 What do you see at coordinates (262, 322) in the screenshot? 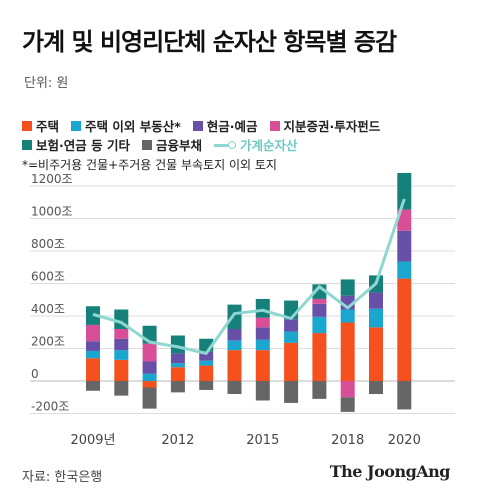
I see `bar-segment-3-2015` at bounding box center [262, 322].